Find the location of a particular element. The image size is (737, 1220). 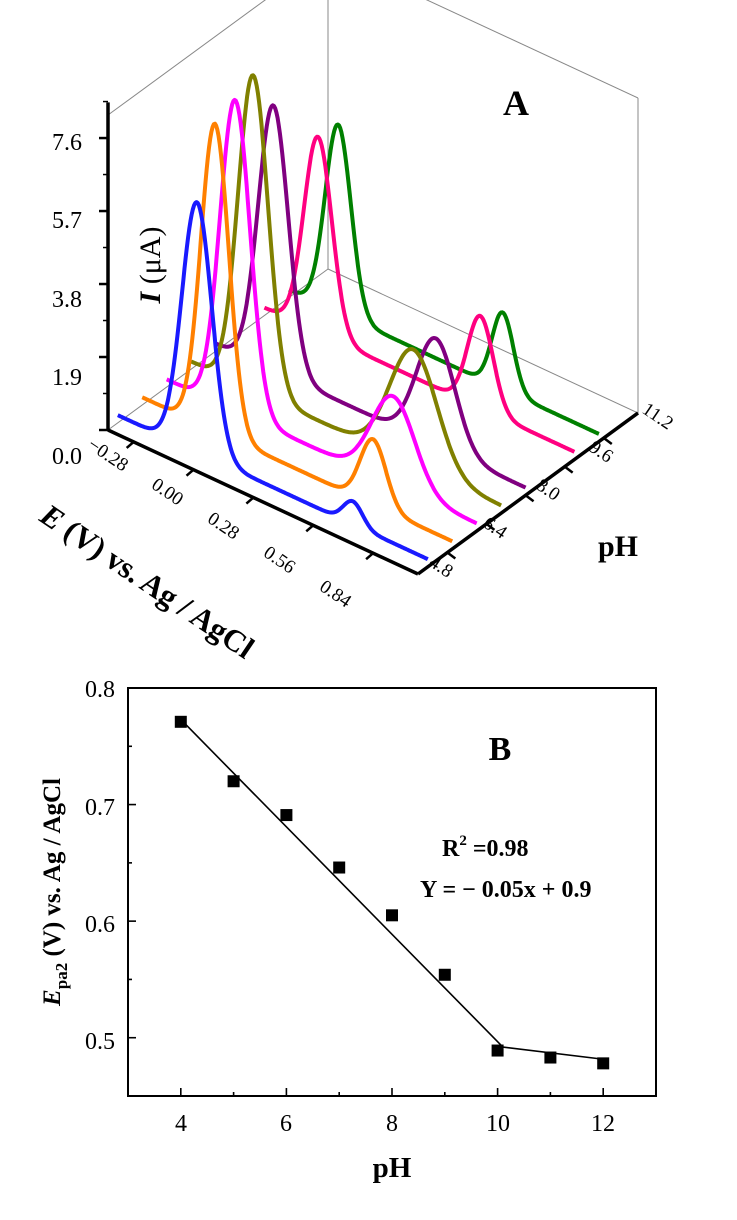

r2-superscript: 2 is located at coordinates (463, 841).